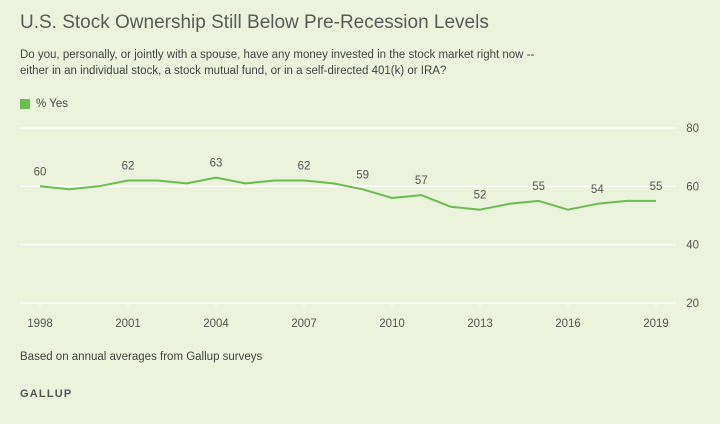  What do you see at coordinates (568, 324) in the screenshot?
I see `x-tick-label-2016: 2016` at bounding box center [568, 324].